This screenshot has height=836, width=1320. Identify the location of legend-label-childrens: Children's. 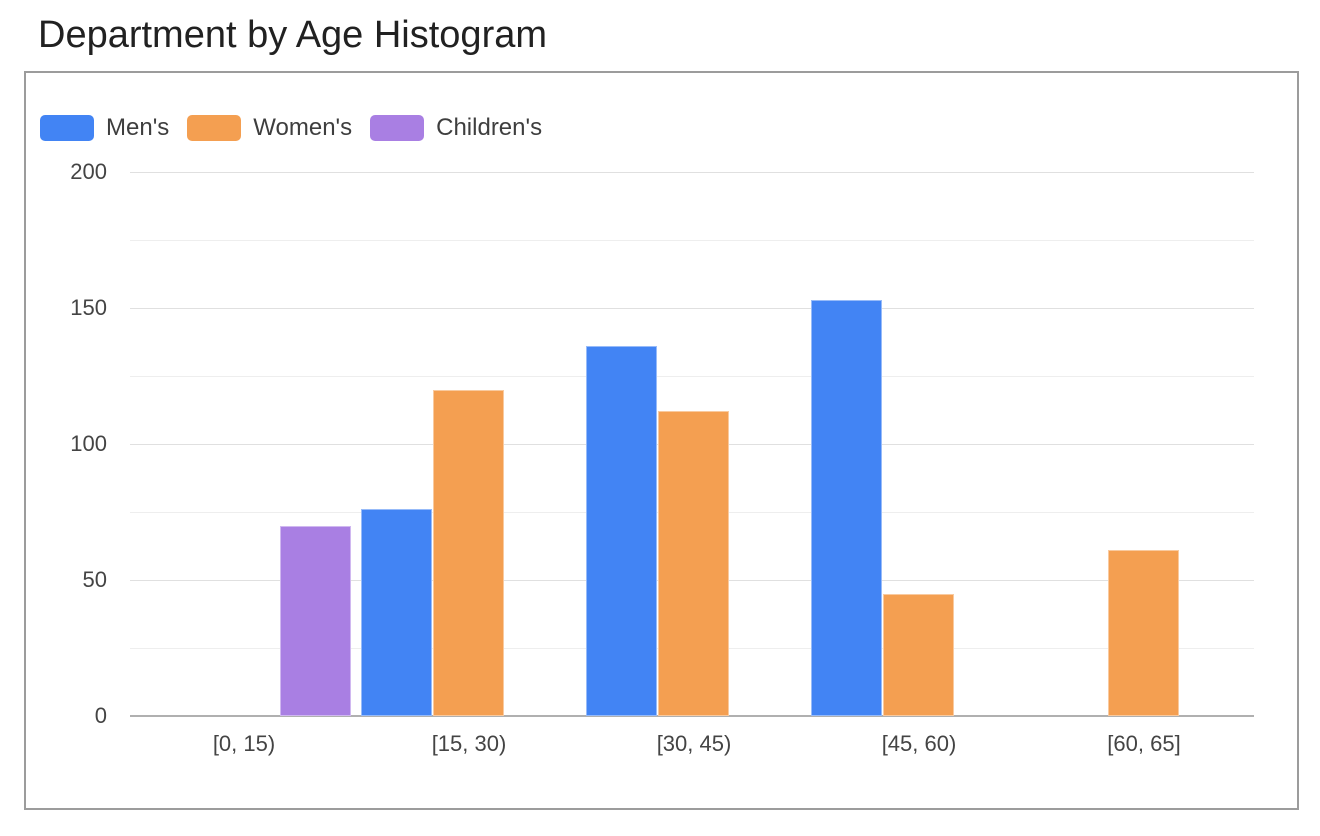
(489, 127).